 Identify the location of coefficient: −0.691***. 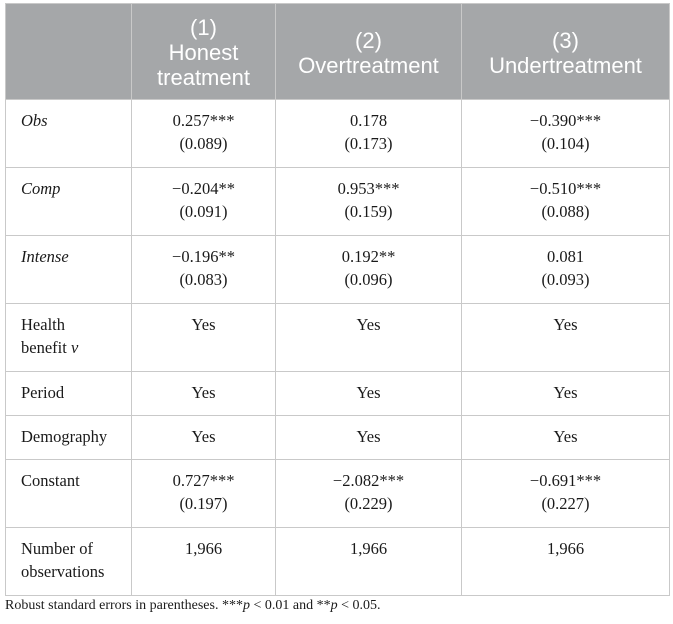
(565, 480).